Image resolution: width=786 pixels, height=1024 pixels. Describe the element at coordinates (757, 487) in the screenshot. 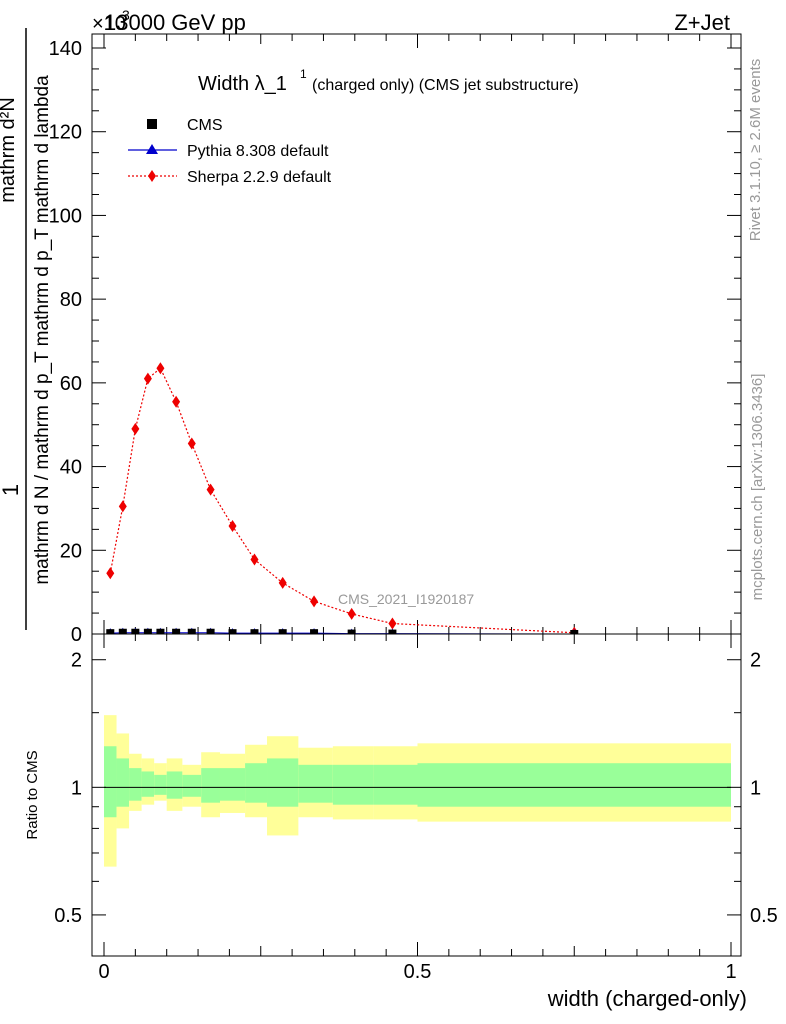

I see `mcplots-label: mcplots.cern.ch [arXiv:1306.3436]` at that location.